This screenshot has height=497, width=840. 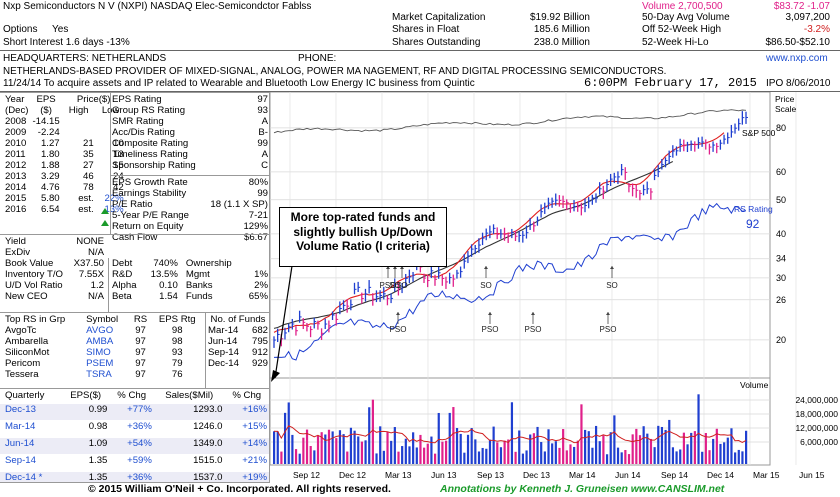 What do you see at coordinates (258, 182) in the screenshot?
I see `growth-value: 80%` at bounding box center [258, 182].